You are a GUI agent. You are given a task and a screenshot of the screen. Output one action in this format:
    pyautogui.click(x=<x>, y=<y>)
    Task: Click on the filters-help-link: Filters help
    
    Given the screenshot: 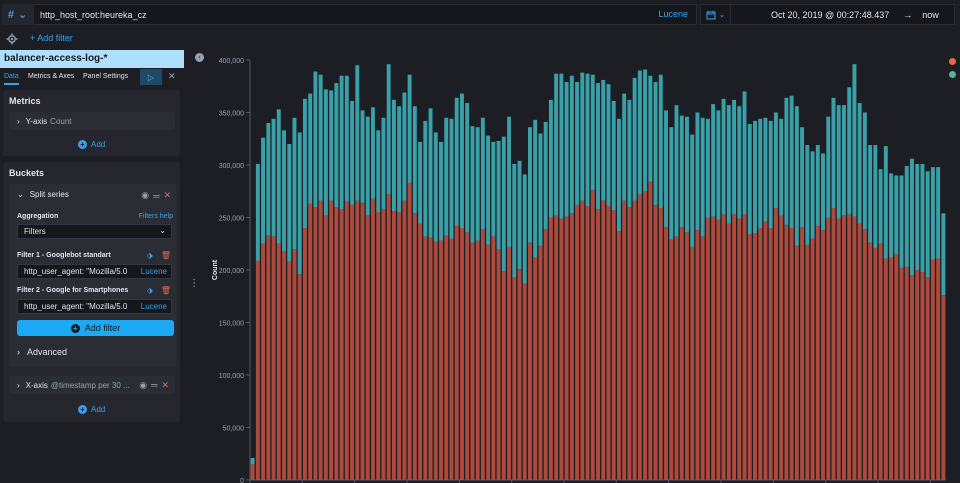 What is the action you would take?
    pyautogui.click(x=155, y=216)
    